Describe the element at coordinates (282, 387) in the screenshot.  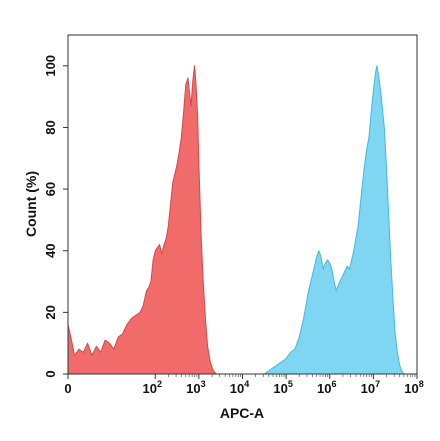
I see `x-tick-label: 10⁵` at that location.